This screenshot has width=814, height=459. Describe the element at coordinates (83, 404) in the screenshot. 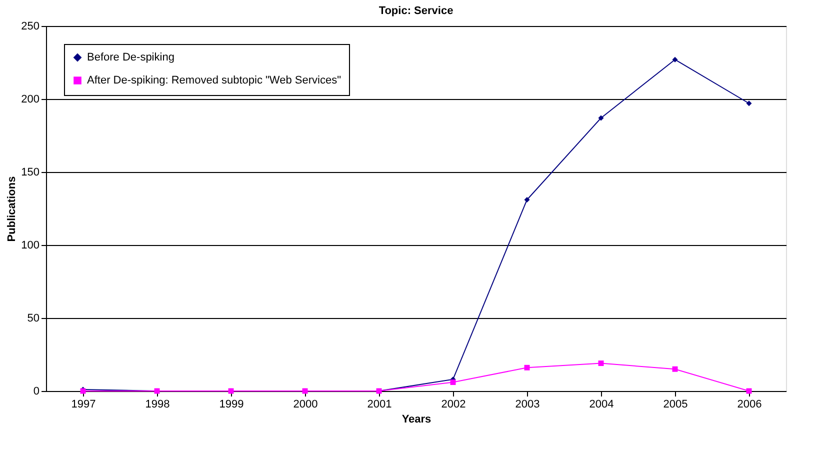

I see `x-tick-label: 1997` at that location.